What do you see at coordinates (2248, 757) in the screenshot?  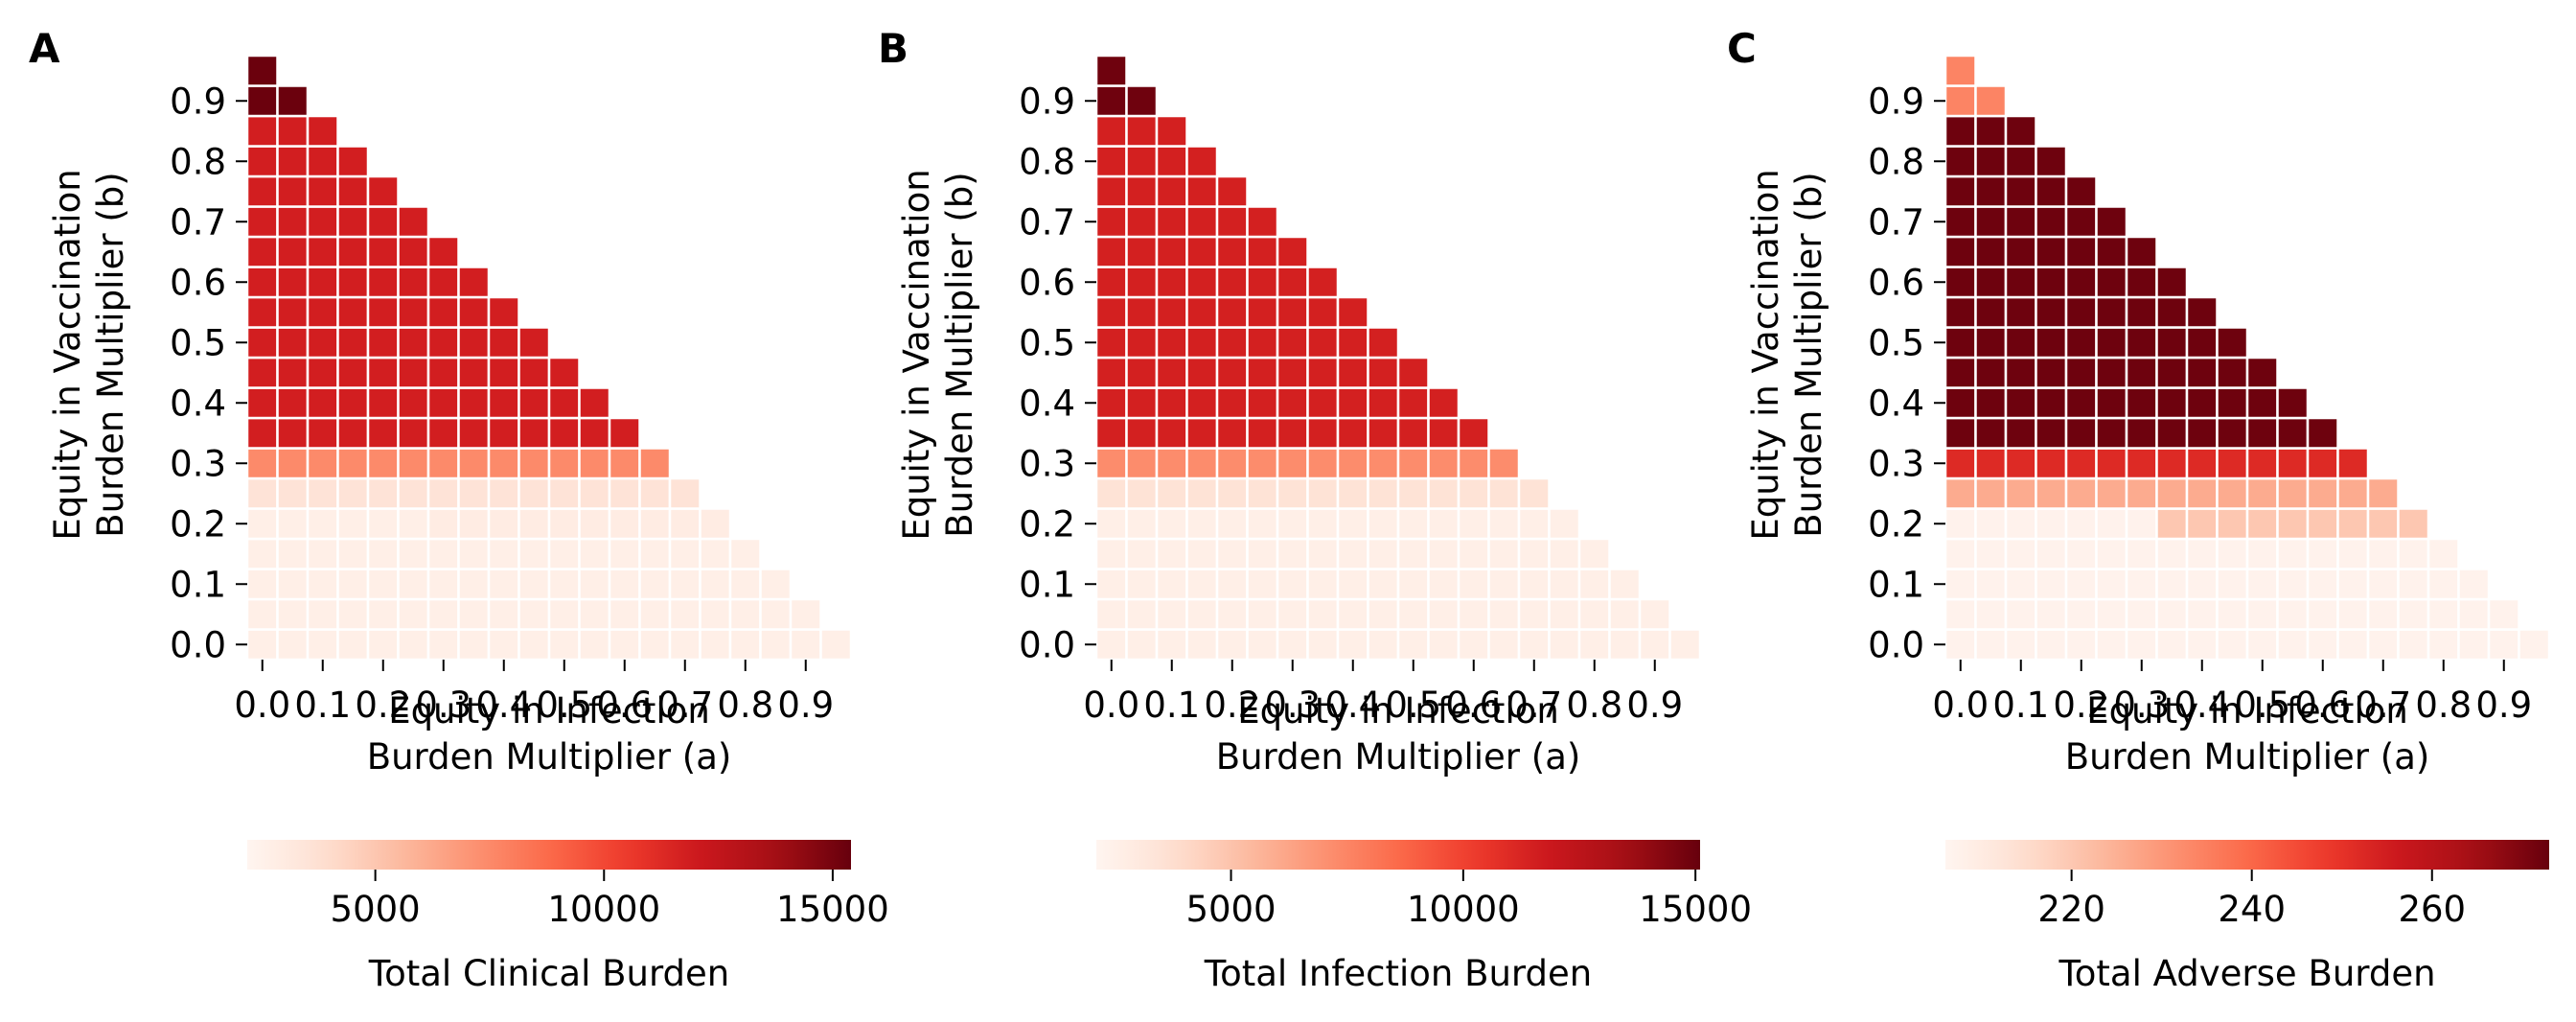 I see `x-axis-label: Burden Multiplier (a)` at bounding box center [2248, 757].